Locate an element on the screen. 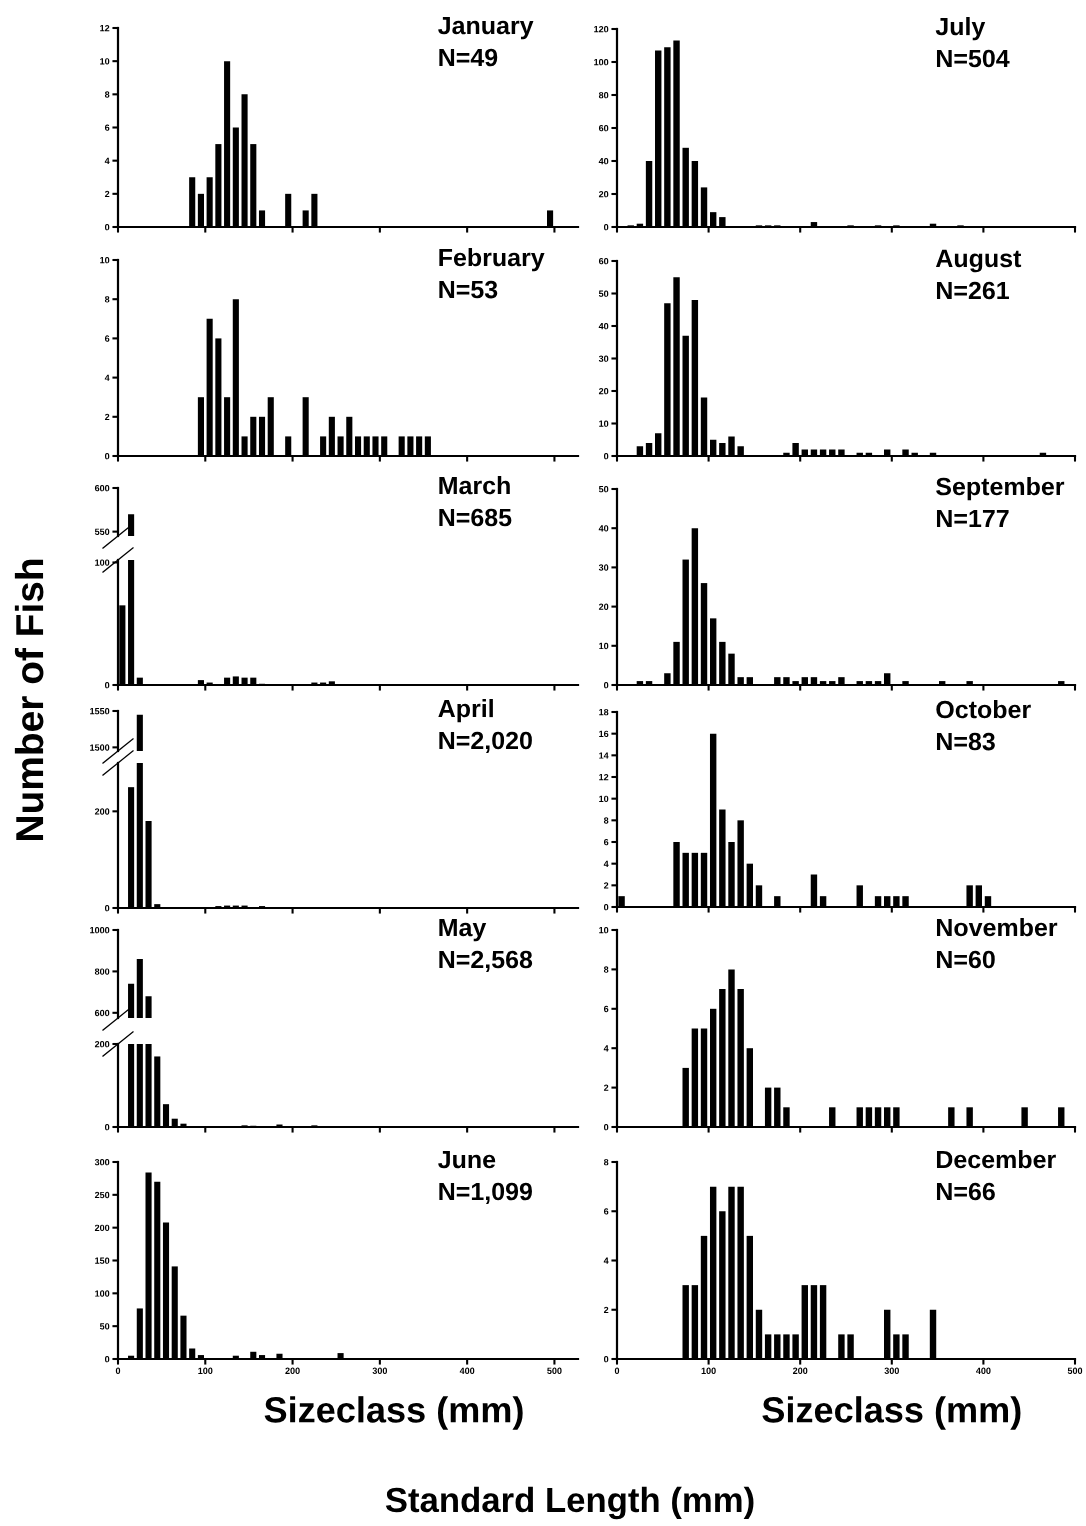 The height and width of the screenshot is (1526, 1086). chart-title: November is located at coordinates (997, 927).